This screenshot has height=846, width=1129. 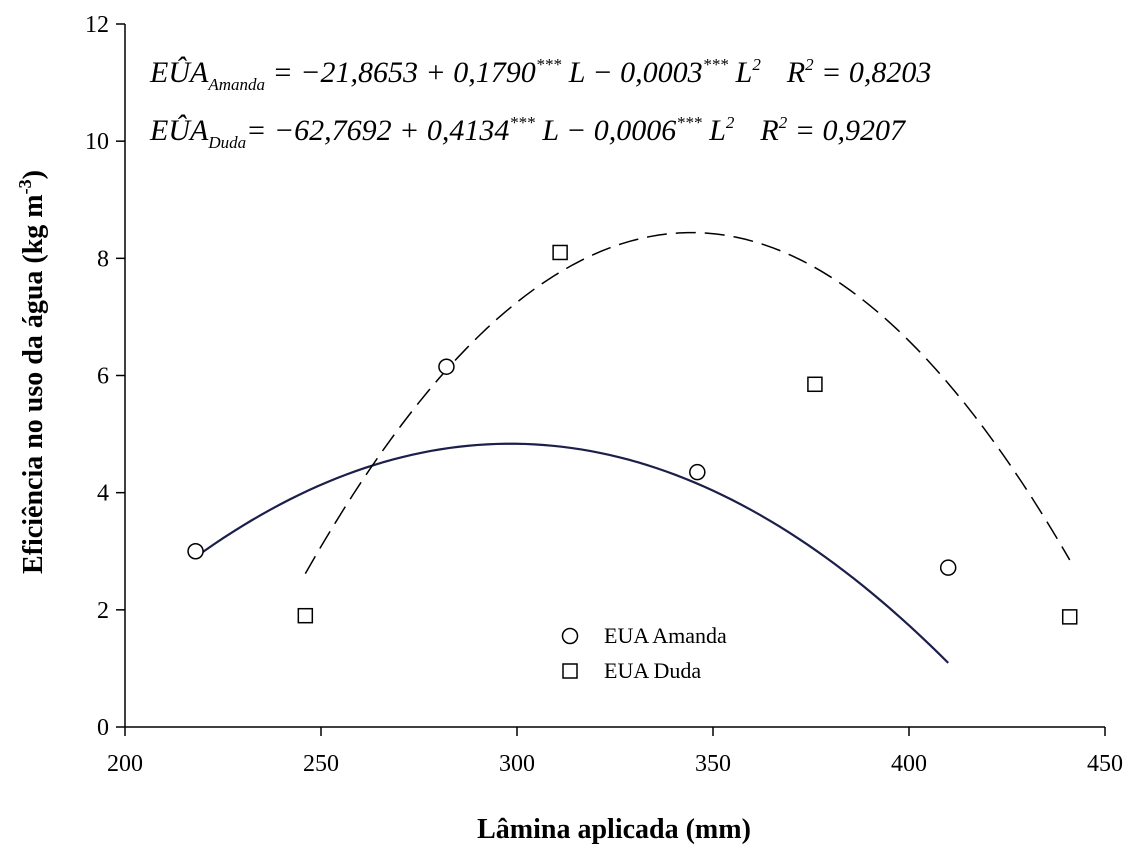 What do you see at coordinates (615, 752) in the screenshot?
I see `x-ticks: 200 250 300 350 400 450` at bounding box center [615, 752].